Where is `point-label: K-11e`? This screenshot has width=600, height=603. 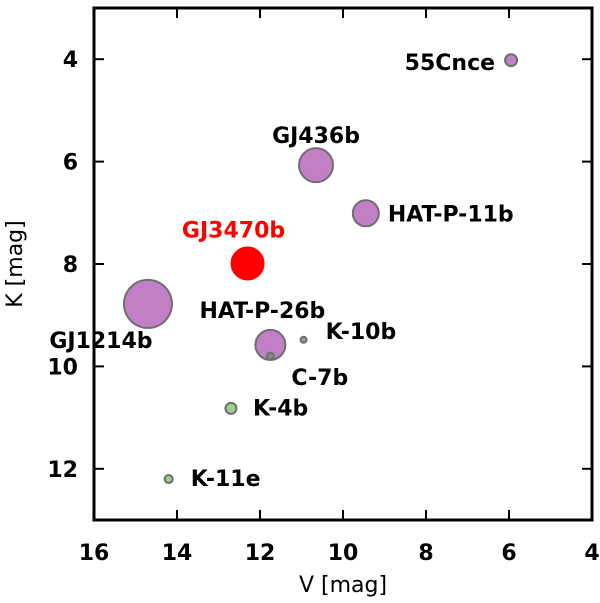
point-label: K-11e is located at coordinates (226, 479).